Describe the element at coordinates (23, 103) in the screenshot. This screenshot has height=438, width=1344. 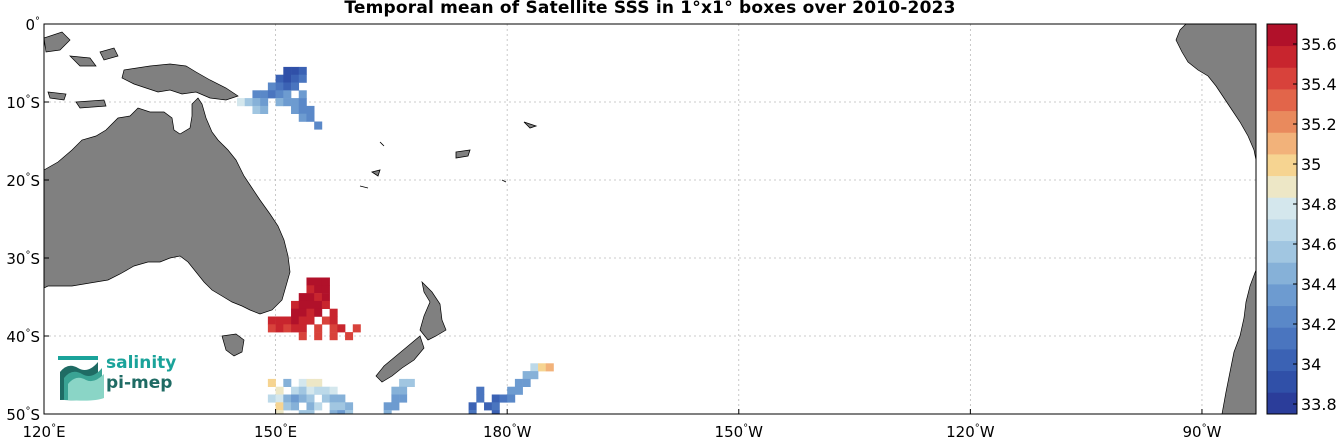
I see `lat-tick-label: 10°S` at that location.